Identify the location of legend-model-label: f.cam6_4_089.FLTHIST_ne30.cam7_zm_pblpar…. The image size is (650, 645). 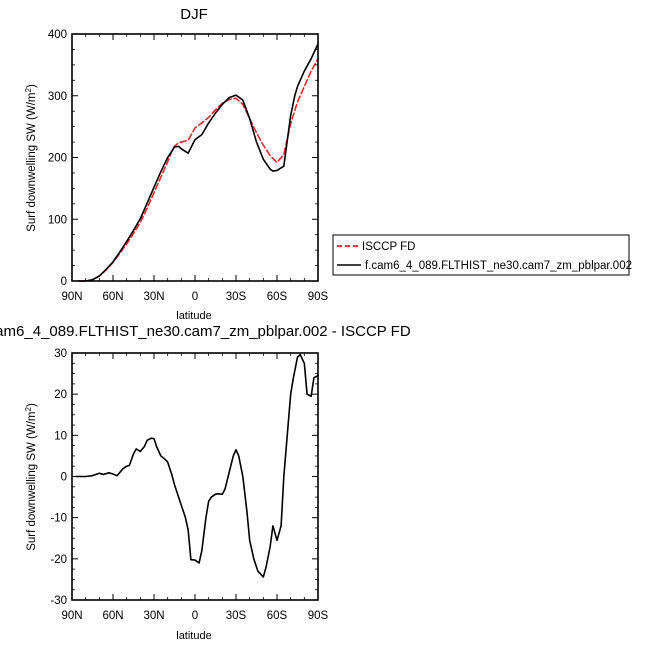
(498, 266).